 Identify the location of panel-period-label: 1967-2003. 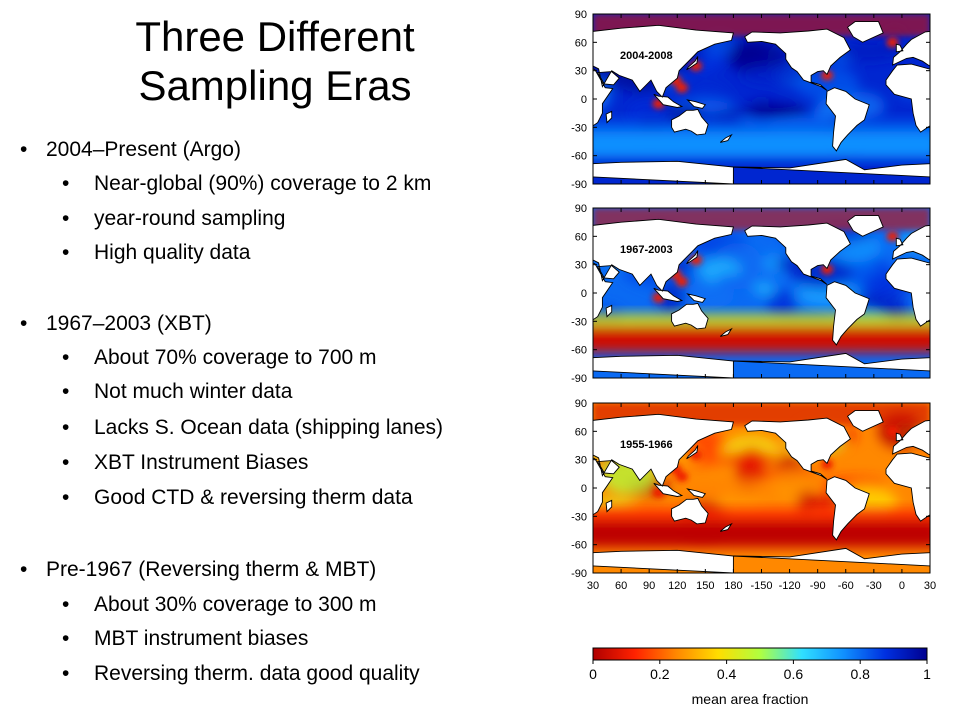
(646, 250).